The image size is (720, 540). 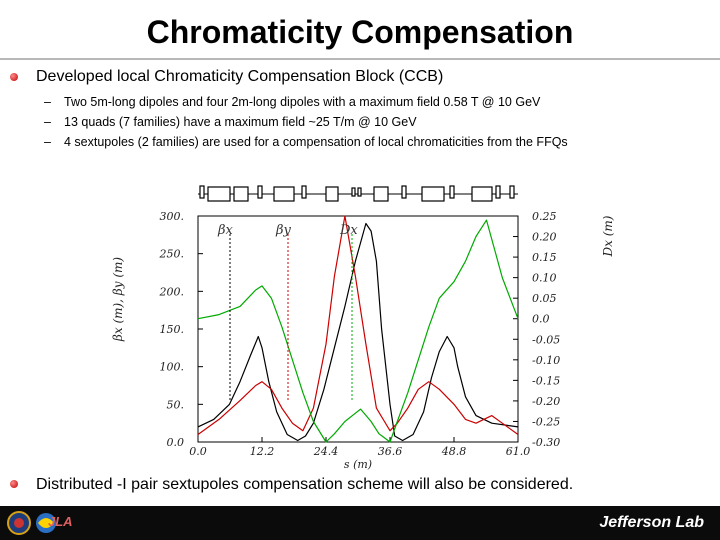 What do you see at coordinates (172, 291) in the screenshot?
I see `y-left-tick-label: 200.` at bounding box center [172, 291].